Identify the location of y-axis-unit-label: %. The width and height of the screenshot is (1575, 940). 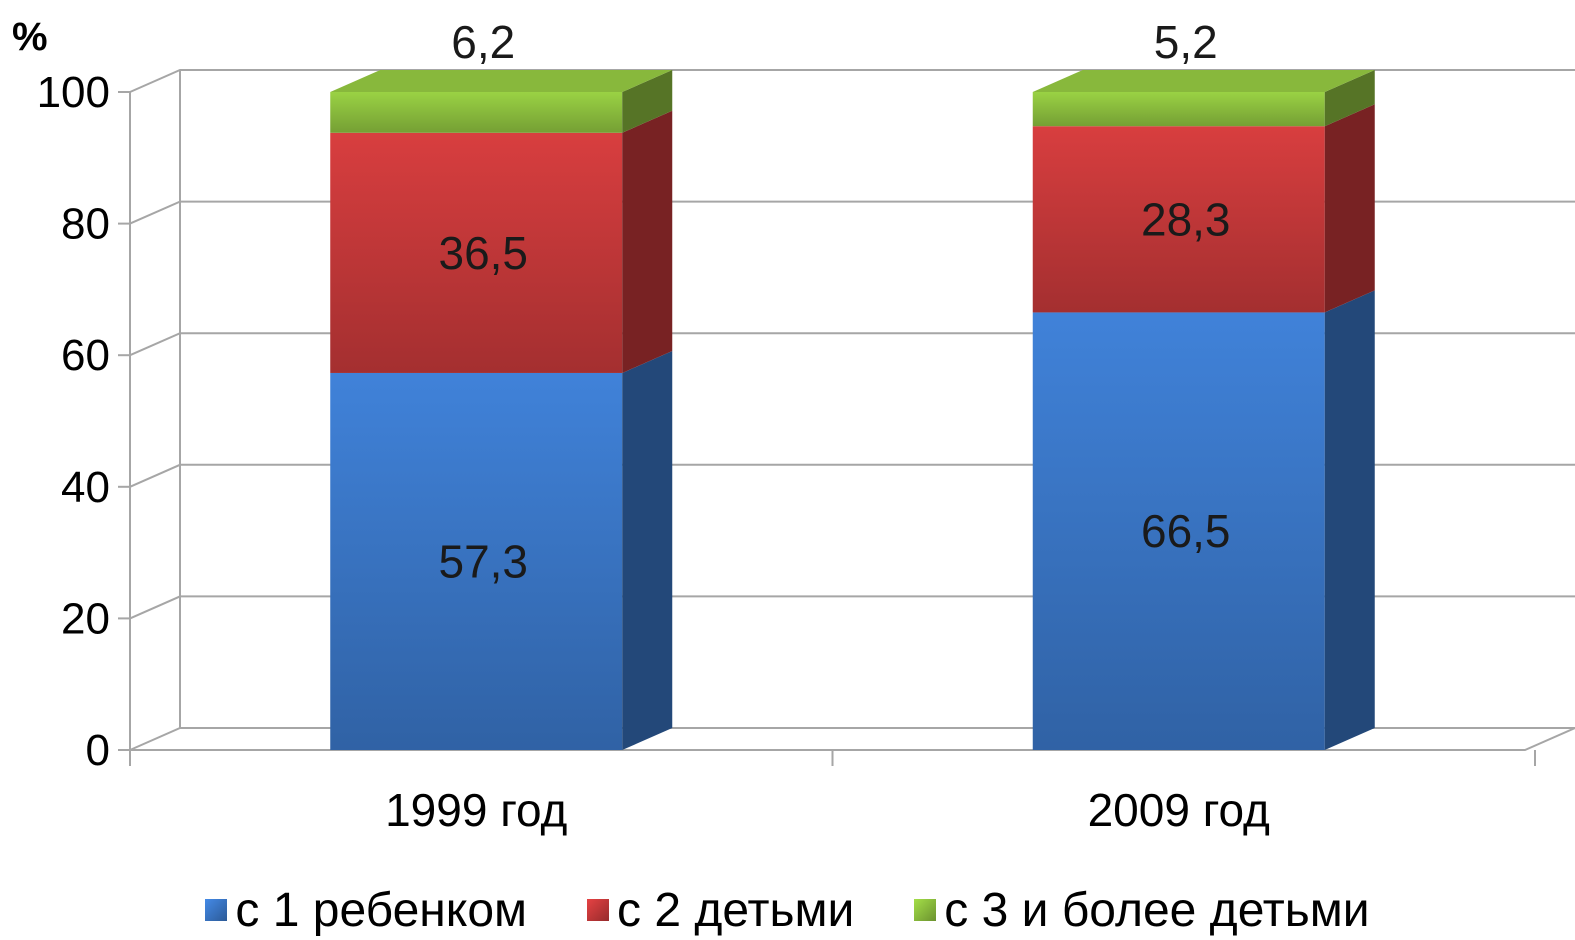
(30, 37).